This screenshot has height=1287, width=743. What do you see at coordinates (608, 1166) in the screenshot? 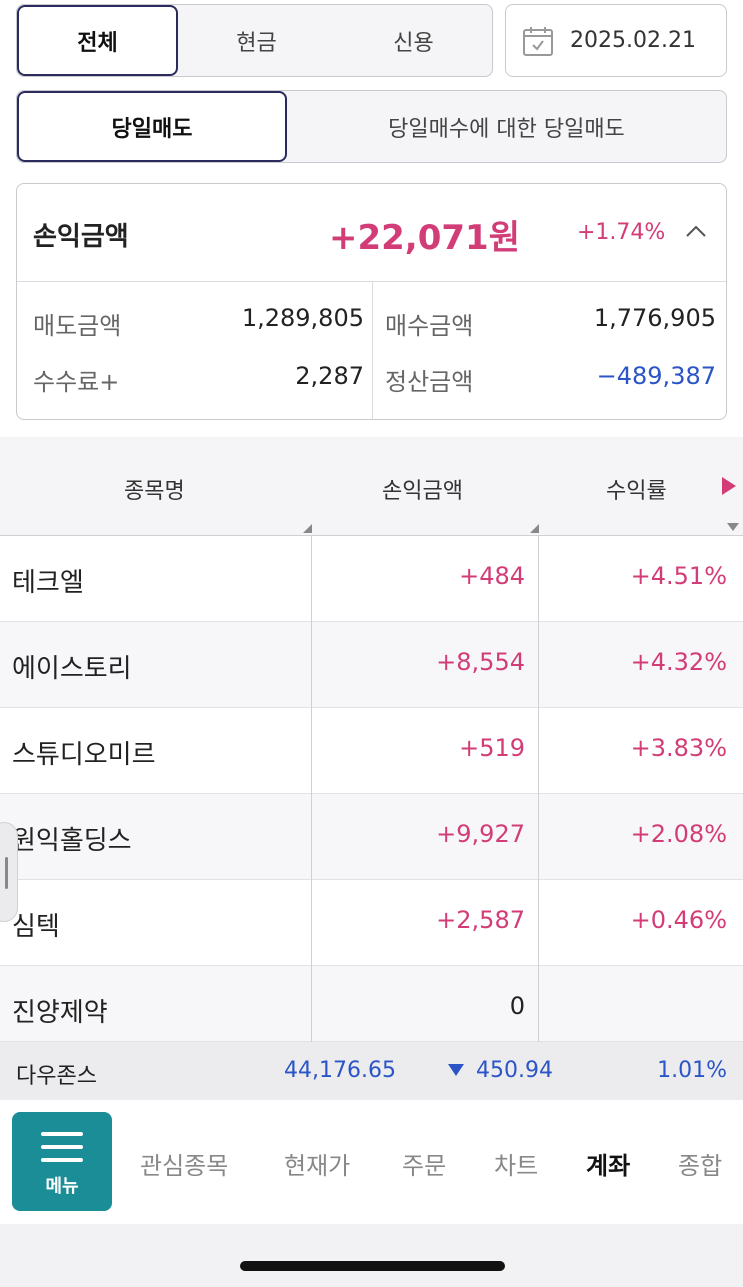
I see `nav-item-account: 계좌` at bounding box center [608, 1166].